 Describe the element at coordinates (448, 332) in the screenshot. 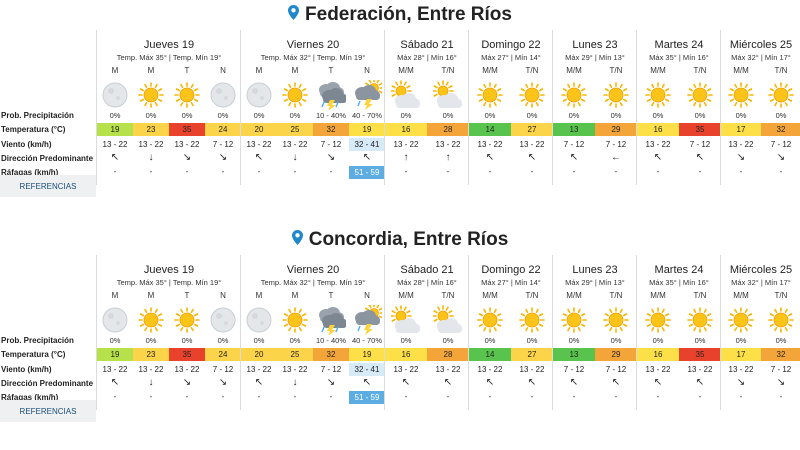

I see `period-column: T/N 0% 28 13 - 22 ↖ -` at that location.